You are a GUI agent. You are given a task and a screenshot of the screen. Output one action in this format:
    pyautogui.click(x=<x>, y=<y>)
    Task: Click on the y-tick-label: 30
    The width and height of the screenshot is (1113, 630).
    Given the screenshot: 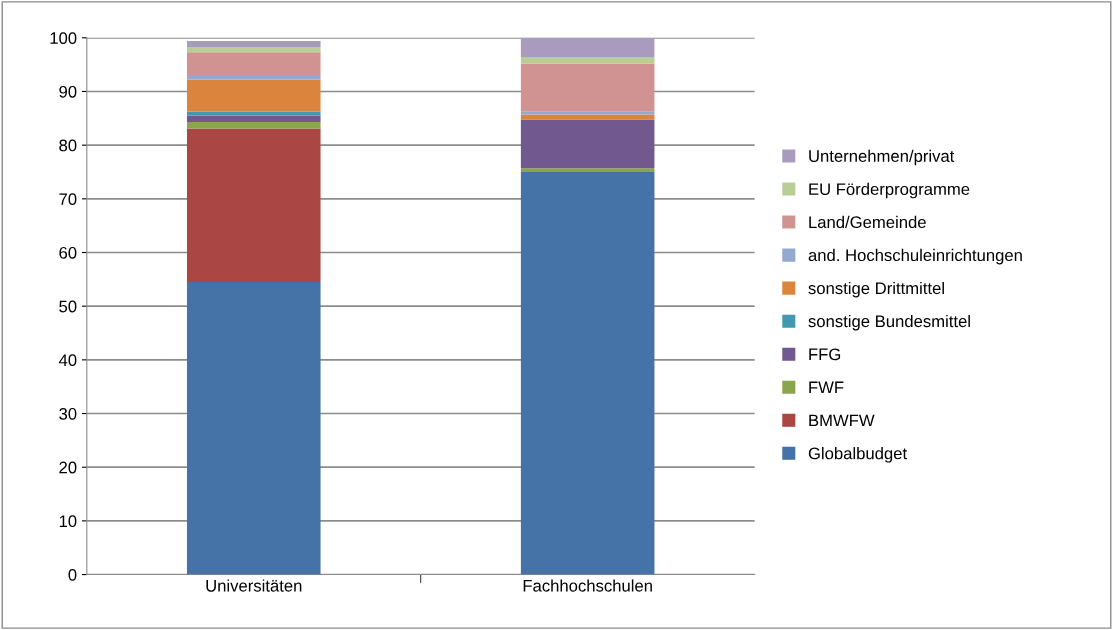 What is the action you would take?
    pyautogui.click(x=68, y=413)
    